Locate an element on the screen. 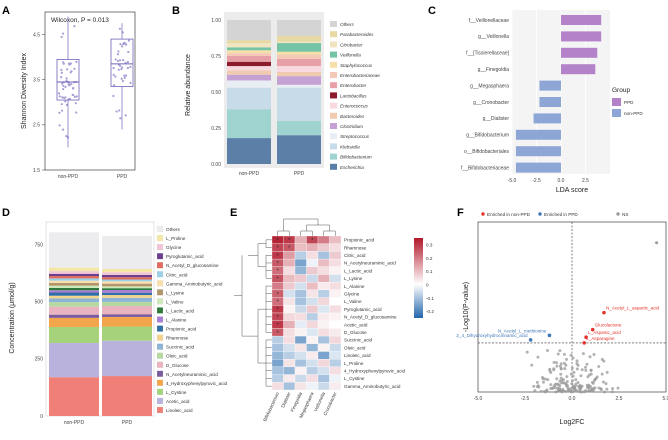 The width and height of the screenshot is (668, 440). panel-e-row-label: L_Proline is located at coordinates (354, 363).